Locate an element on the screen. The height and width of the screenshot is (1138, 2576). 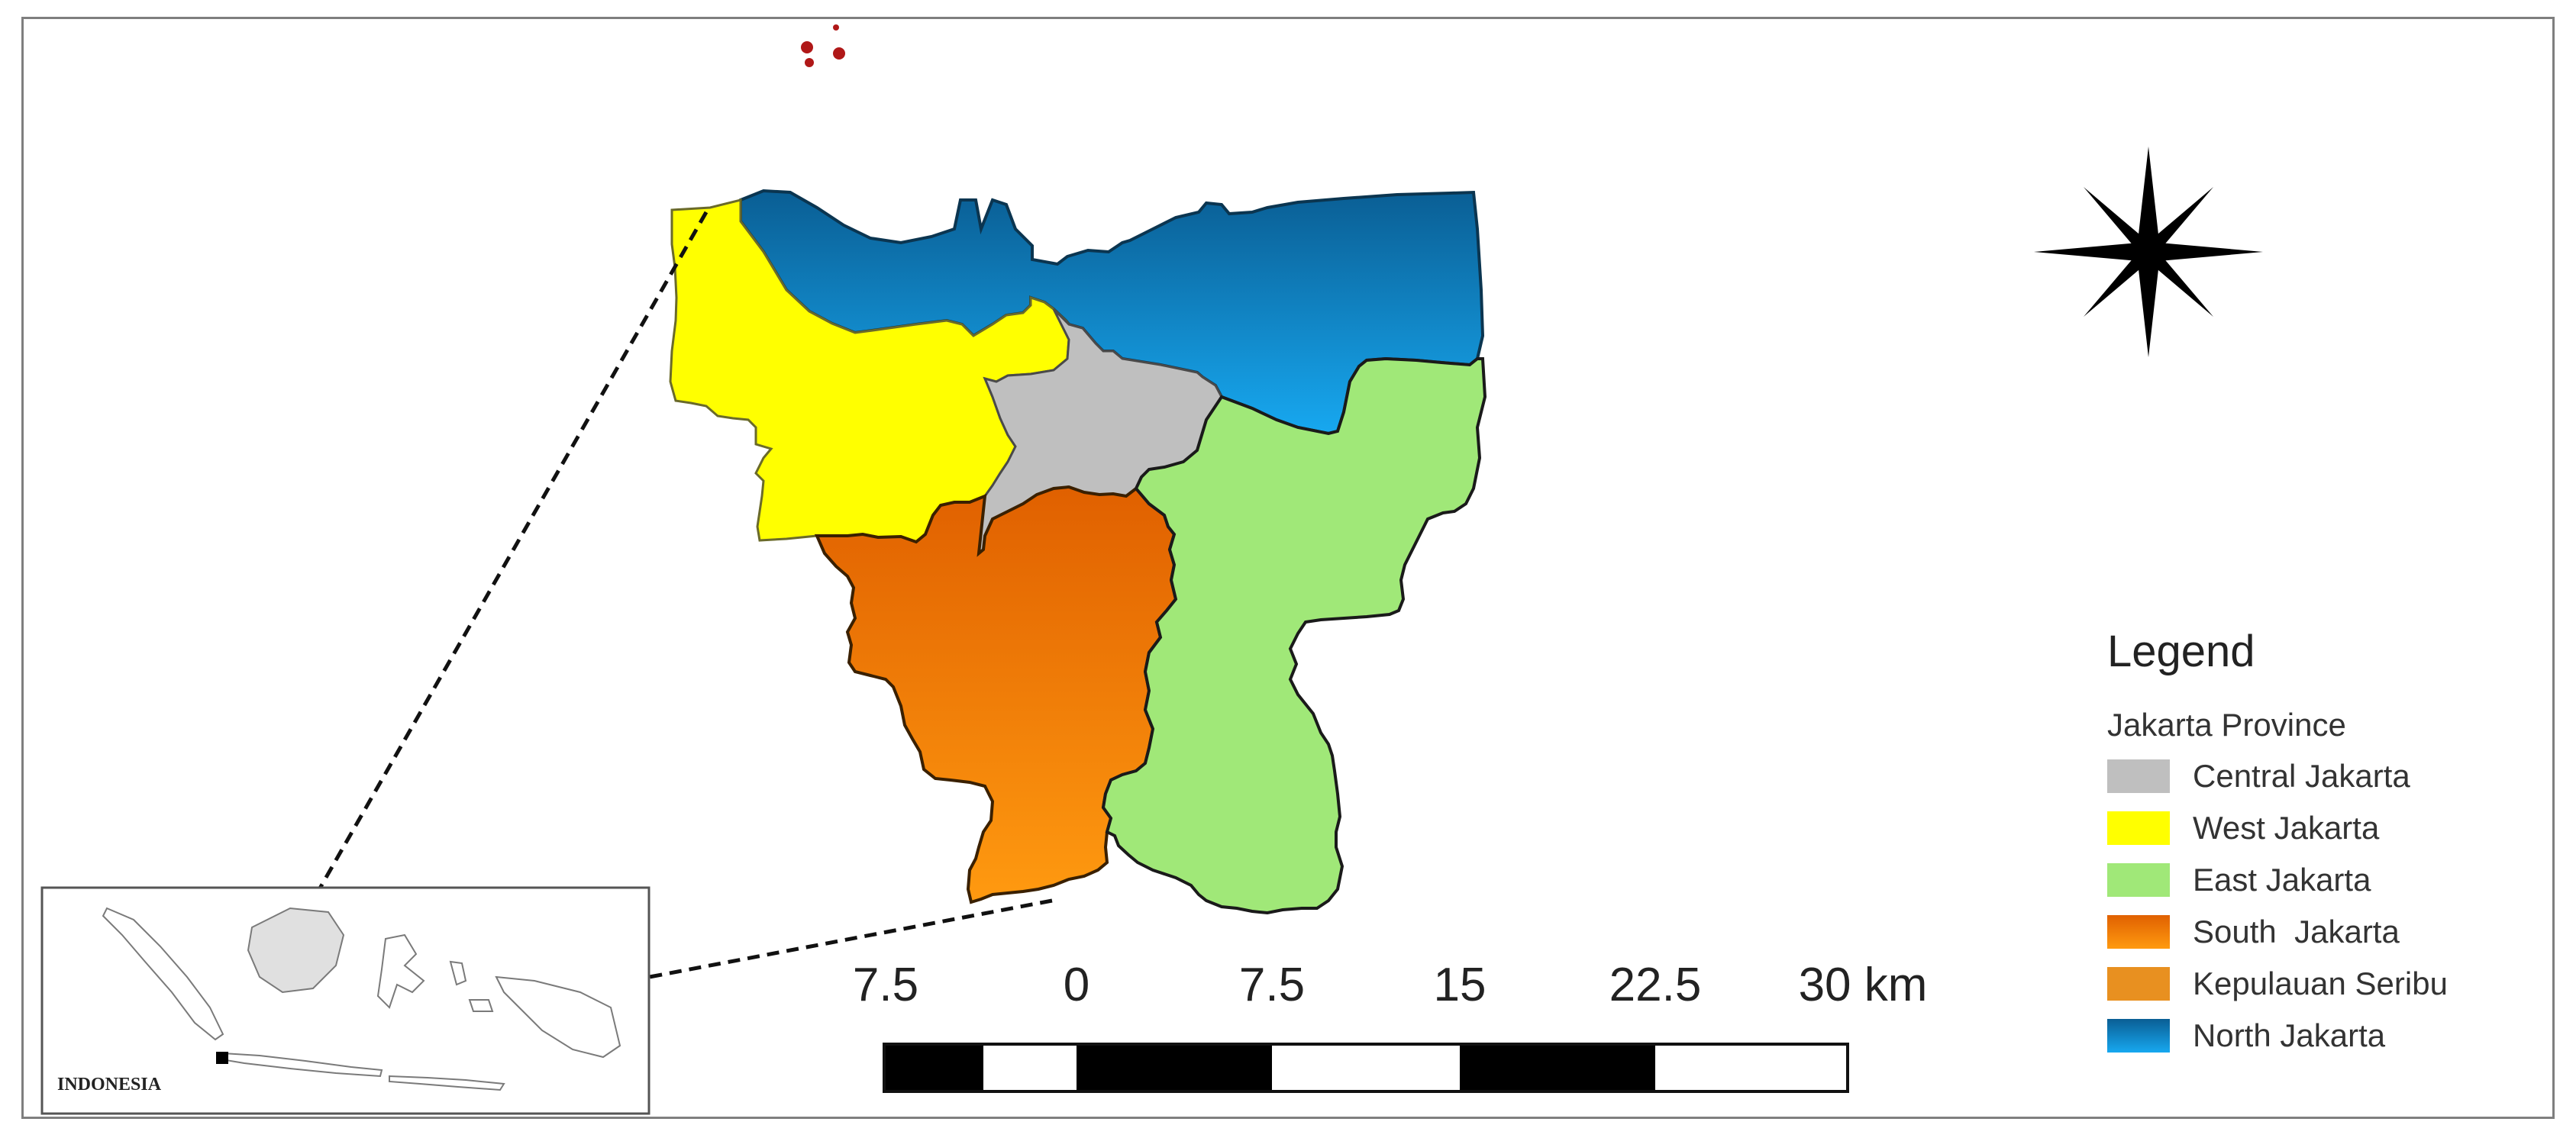
legend-label: East Jakarta is located at coordinates (2282, 880).